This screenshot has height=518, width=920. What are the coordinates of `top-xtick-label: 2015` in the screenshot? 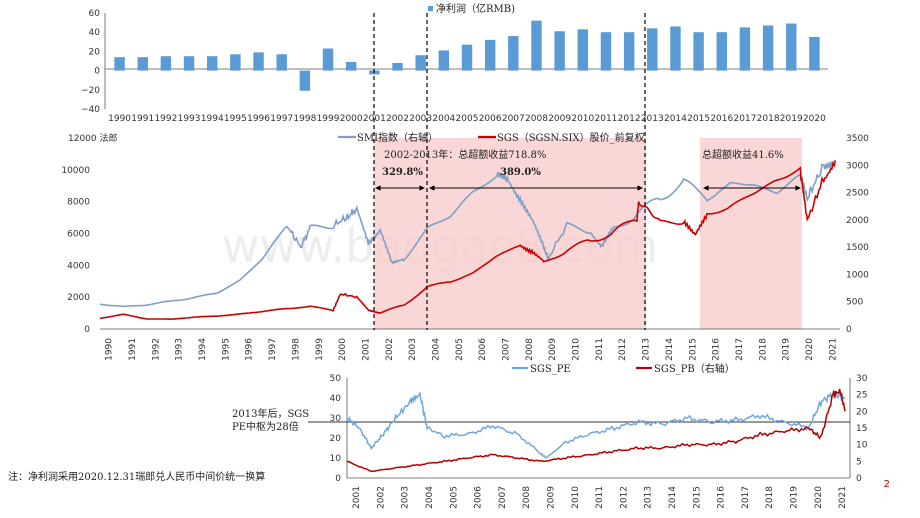 It's located at (698, 119).